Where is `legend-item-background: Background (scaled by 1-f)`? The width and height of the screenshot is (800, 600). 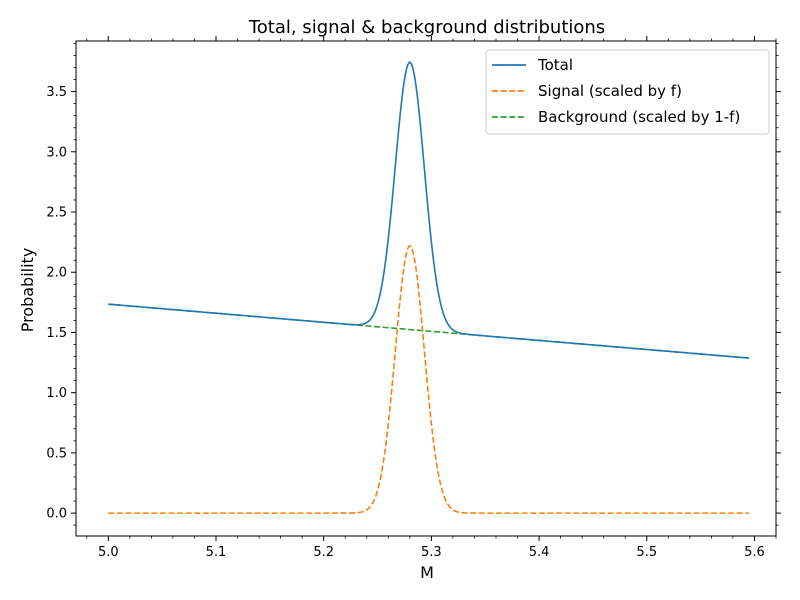 legend-item-background: Background (scaled by 1-f) is located at coordinates (616, 117).